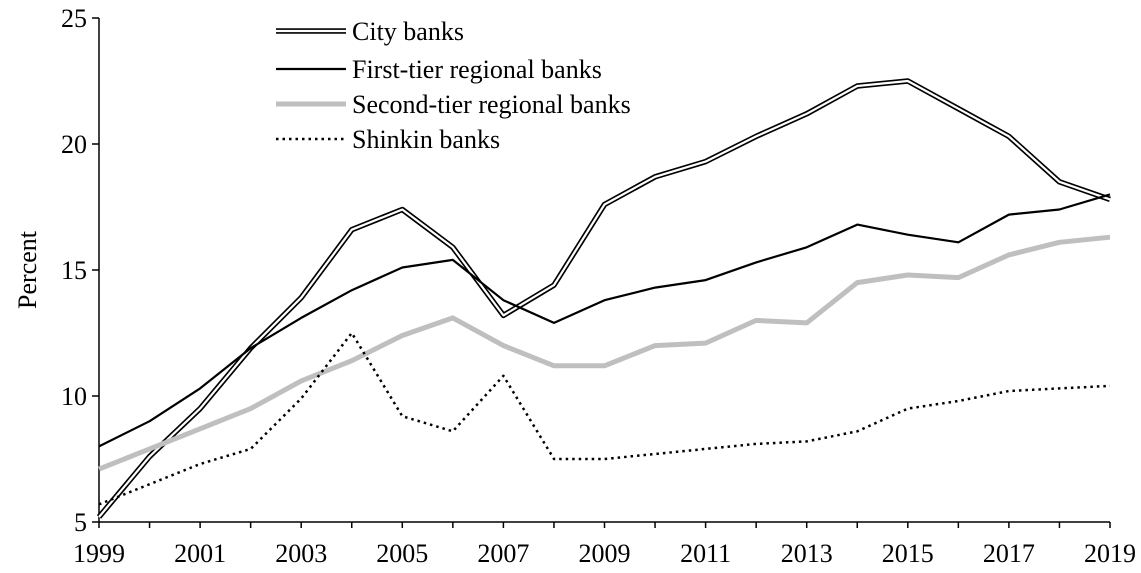 Image resolution: width=1141 pixels, height=573 pixels. What do you see at coordinates (99, 553) in the screenshot?
I see `x-tick-label: 1999` at bounding box center [99, 553].